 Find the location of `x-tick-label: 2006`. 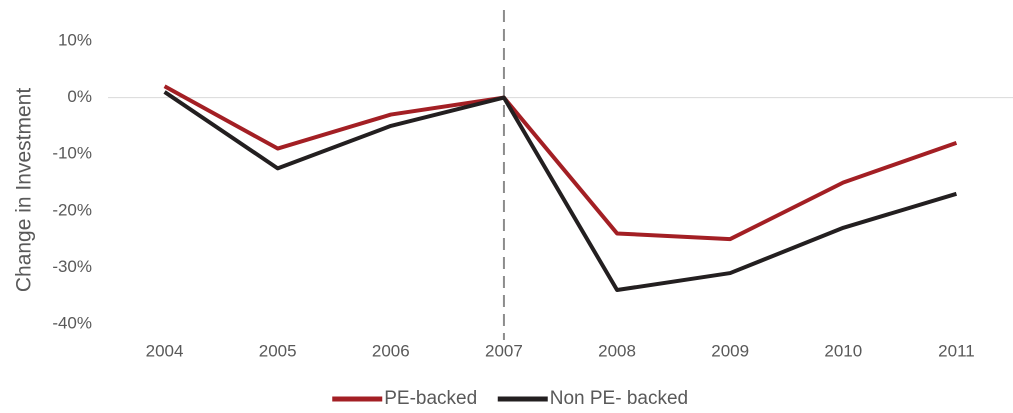

x-tick-label: 2006 is located at coordinates (391, 350).